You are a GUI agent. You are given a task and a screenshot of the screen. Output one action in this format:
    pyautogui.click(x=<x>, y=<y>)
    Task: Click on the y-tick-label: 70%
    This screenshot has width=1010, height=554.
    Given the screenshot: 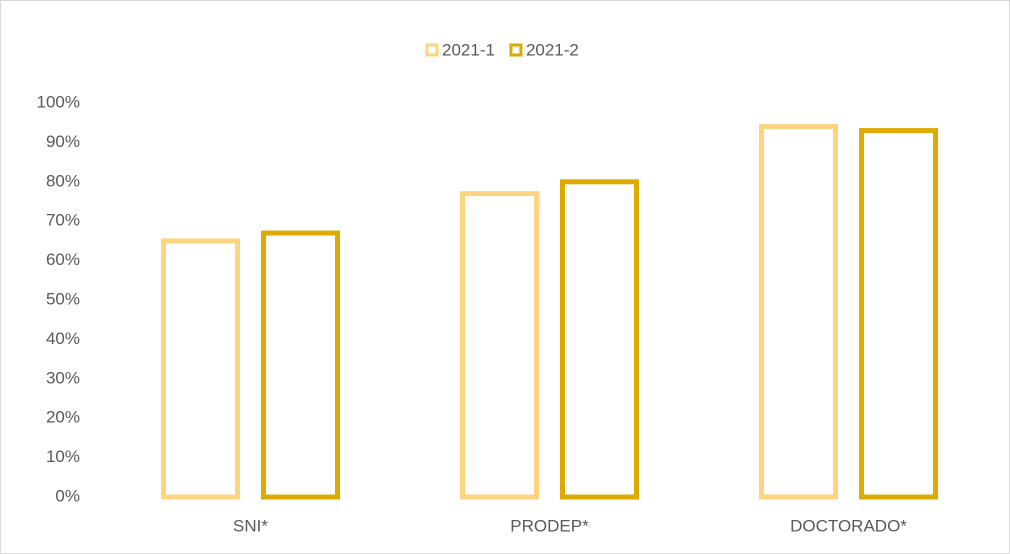 What is the action you would take?
    pyautogui.click(x=63, y=220)
    